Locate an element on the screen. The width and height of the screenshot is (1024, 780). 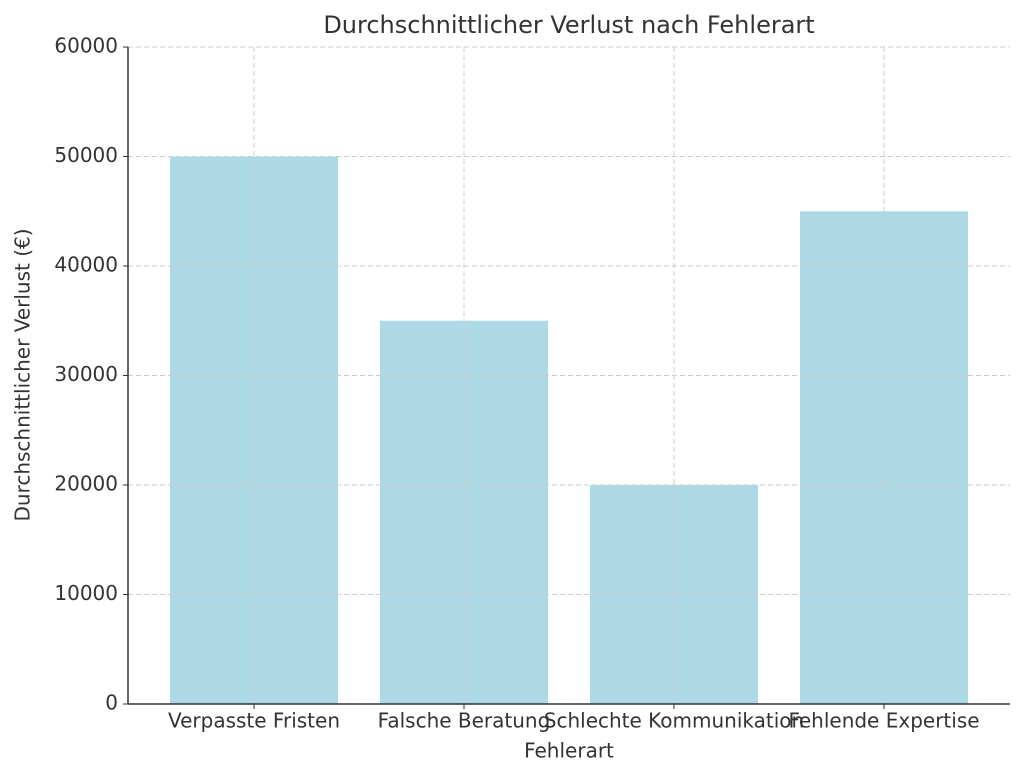
x-axis-label: Fehlerart is located at coordinates (569, 751).